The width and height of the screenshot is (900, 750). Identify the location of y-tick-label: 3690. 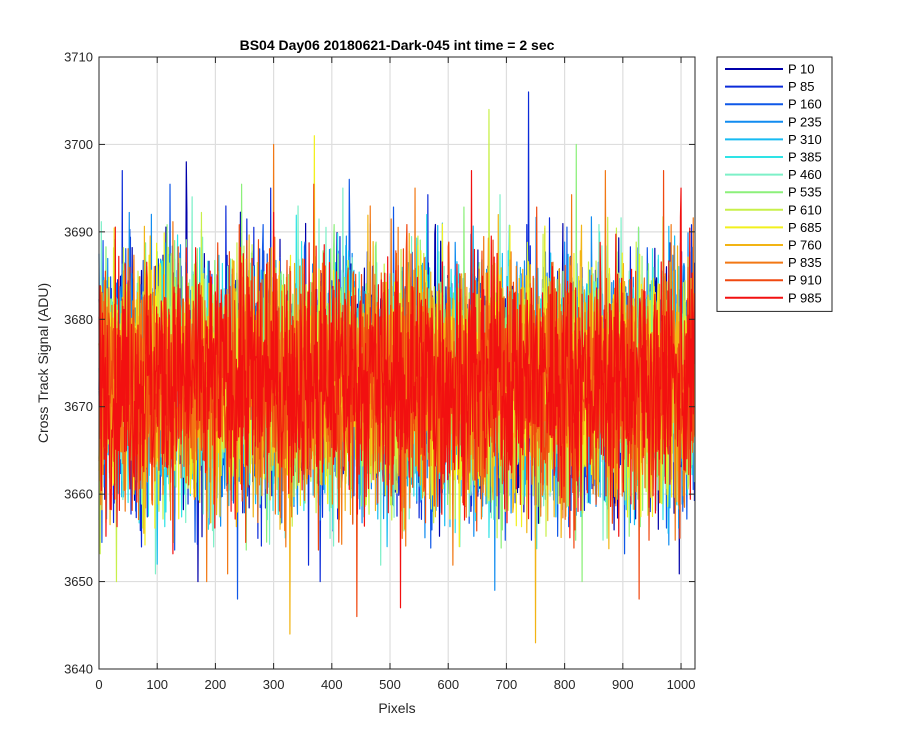
(78, 231).